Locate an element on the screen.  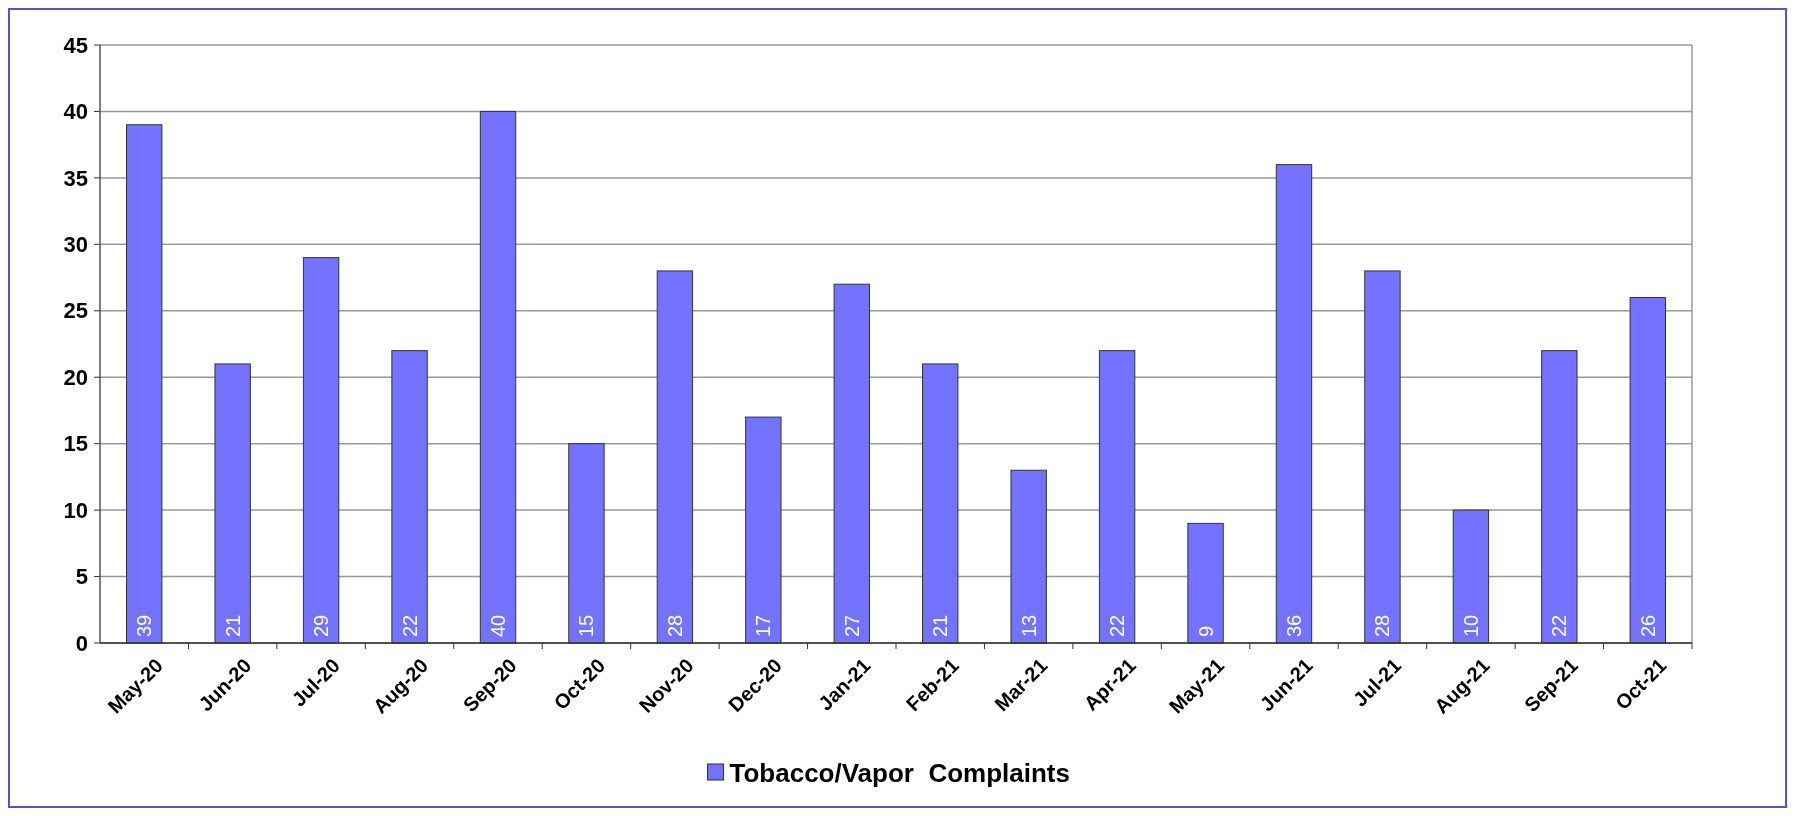
y-tick-label: 20 is located at coordinates (75, 377).